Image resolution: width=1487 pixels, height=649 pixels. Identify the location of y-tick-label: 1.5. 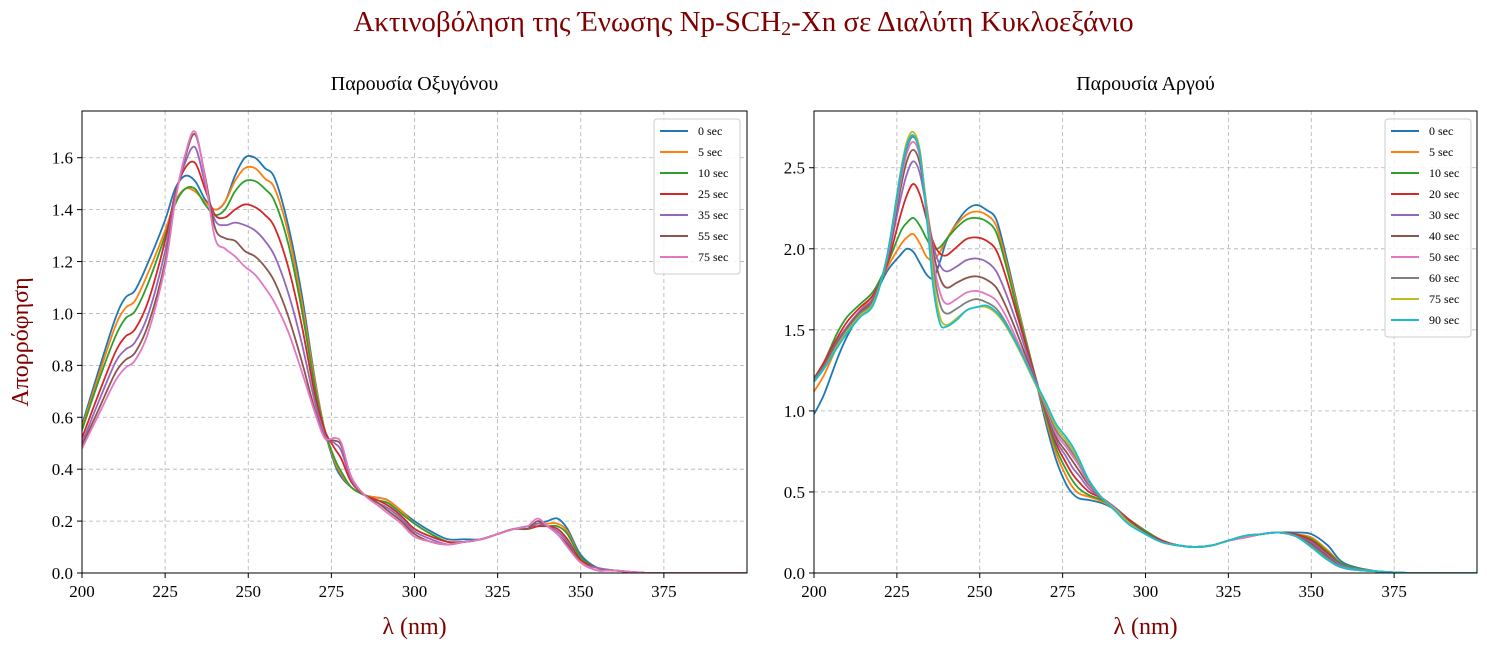
(794, 330).